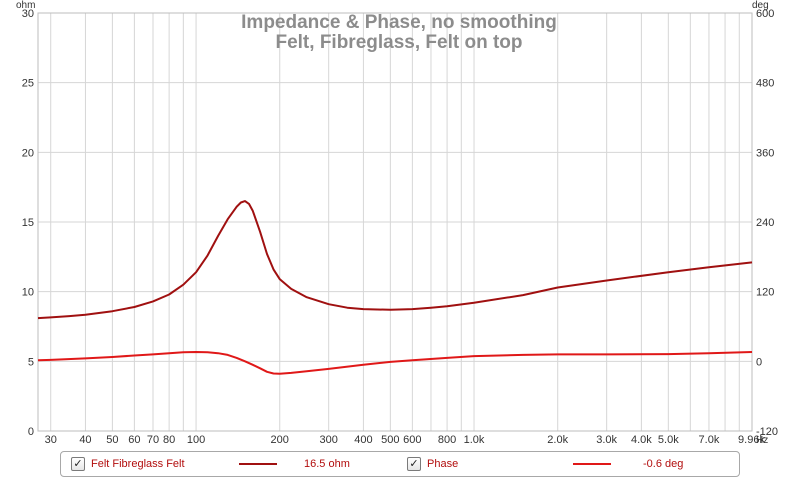 This screenshot has height=480, width=800. I want to click on x-tick-label: 2.0k, so click(557, 440).